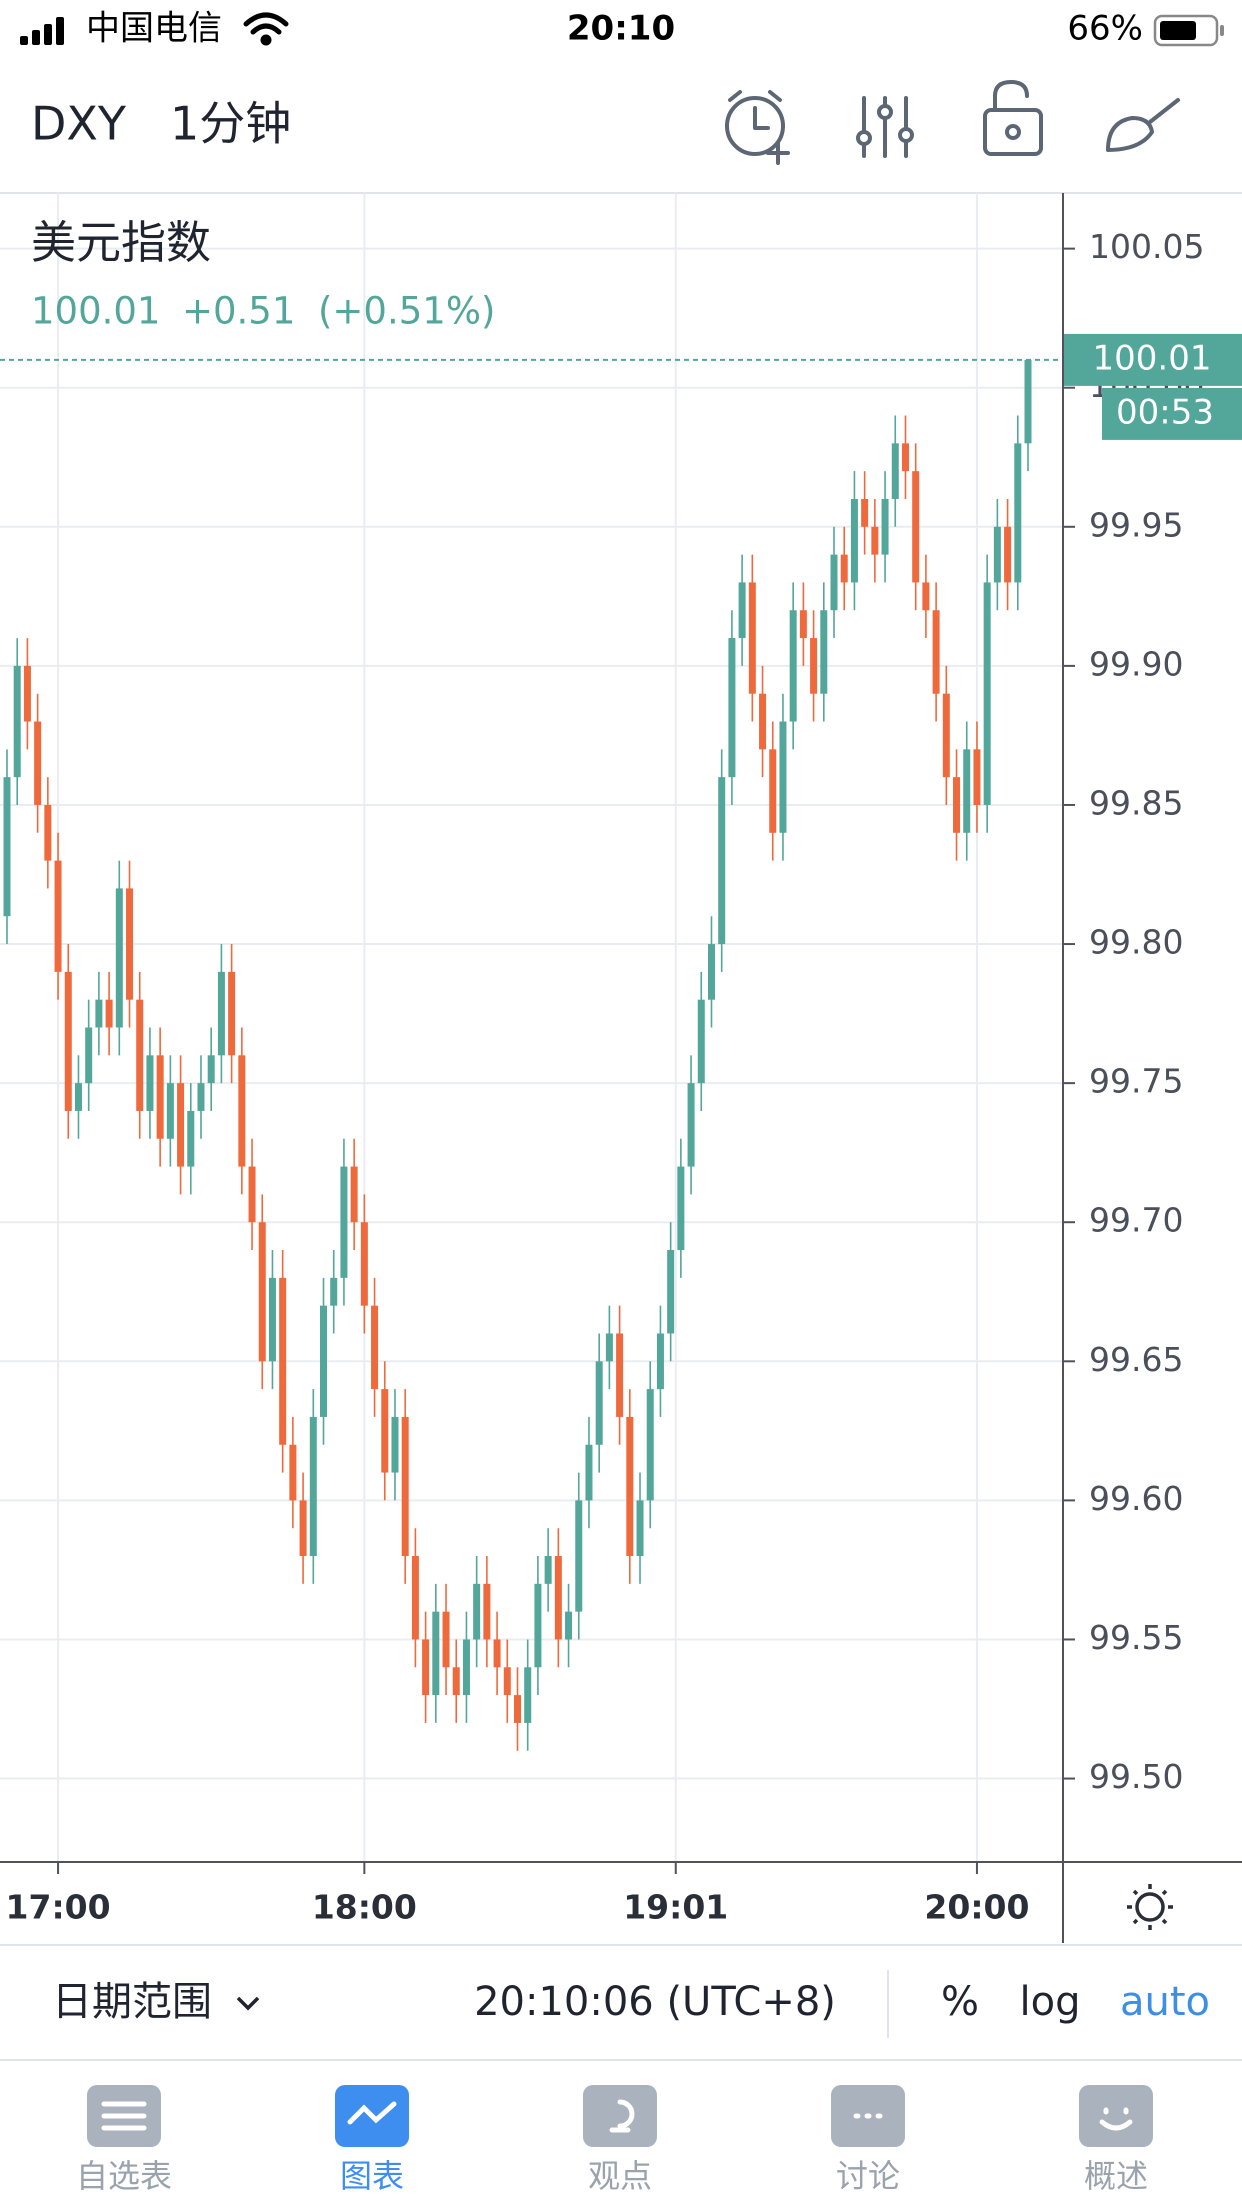  What do you see at coordinates (621, 29) in the screenshot?
I see `clock: 20:10` at bounding box center [621, 29].